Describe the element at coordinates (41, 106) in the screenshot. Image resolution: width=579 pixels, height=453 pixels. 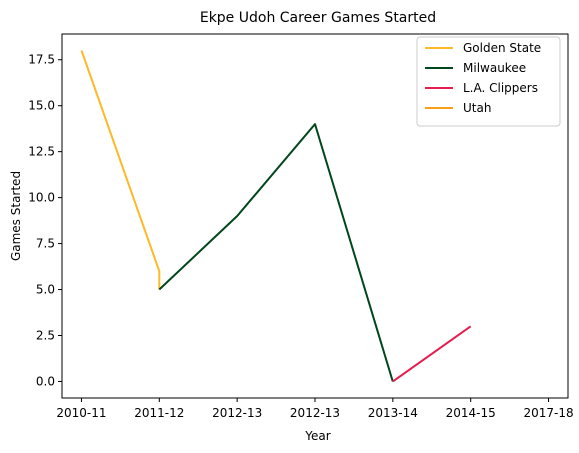
I see `y-tick-label: 15.0` at that location.